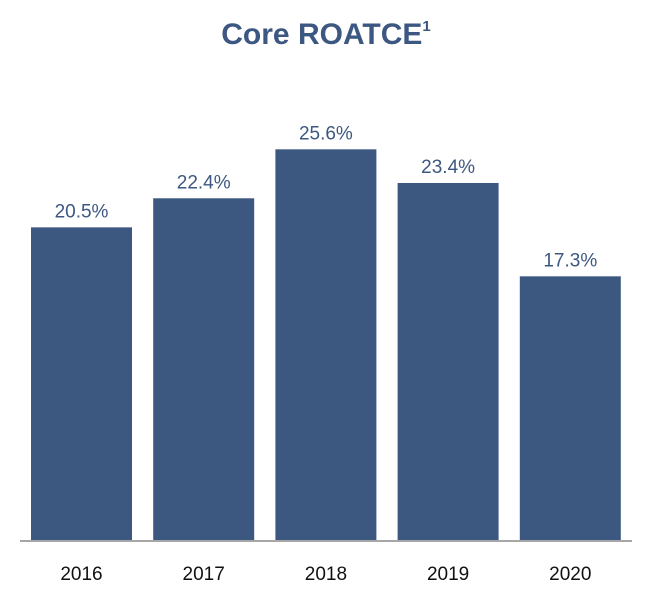 This screenshot has width=652, height=600. Describe the element at coordinates (82, 211) in the screenshot. I see `value-label-2016: 20.5%` at that location.